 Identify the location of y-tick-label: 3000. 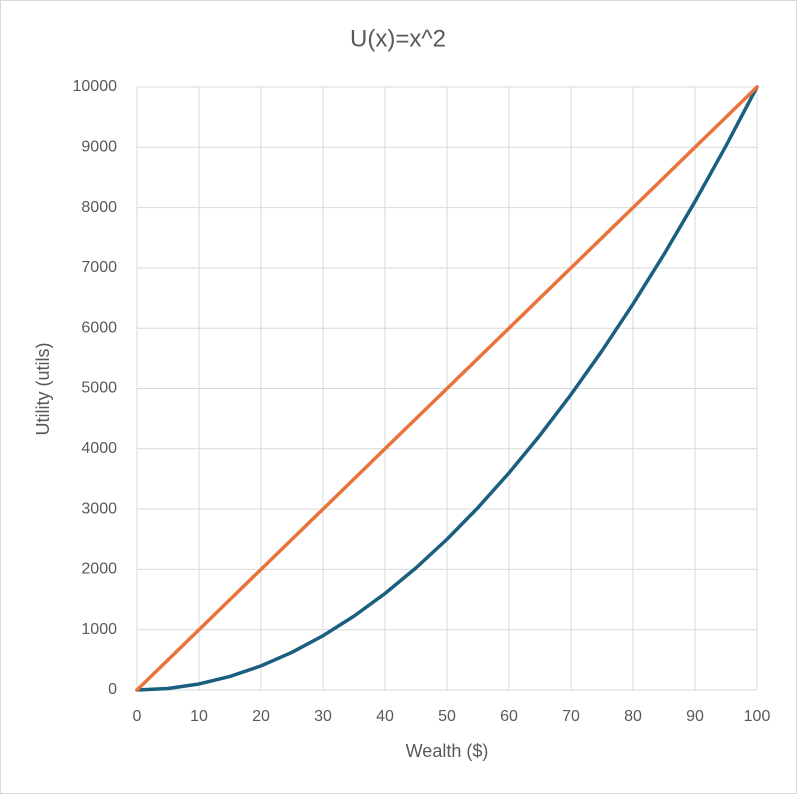
(99, 508).